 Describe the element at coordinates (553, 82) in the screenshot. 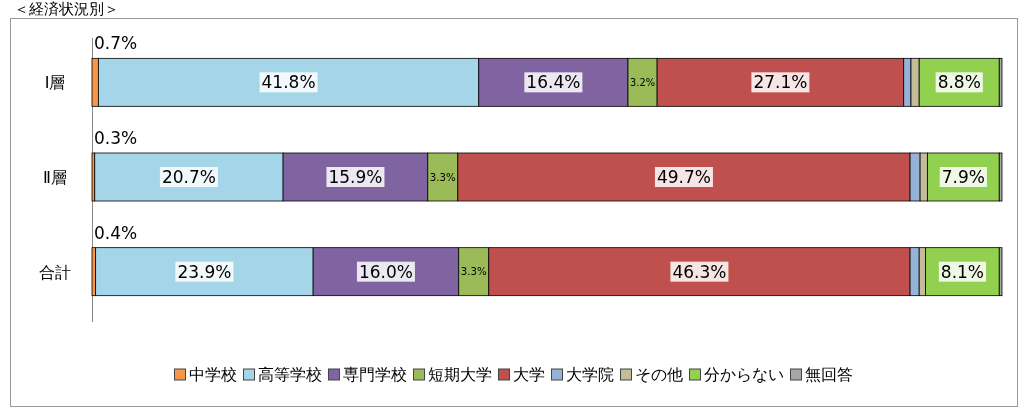

I see `data-label: 16.4%` at that location.